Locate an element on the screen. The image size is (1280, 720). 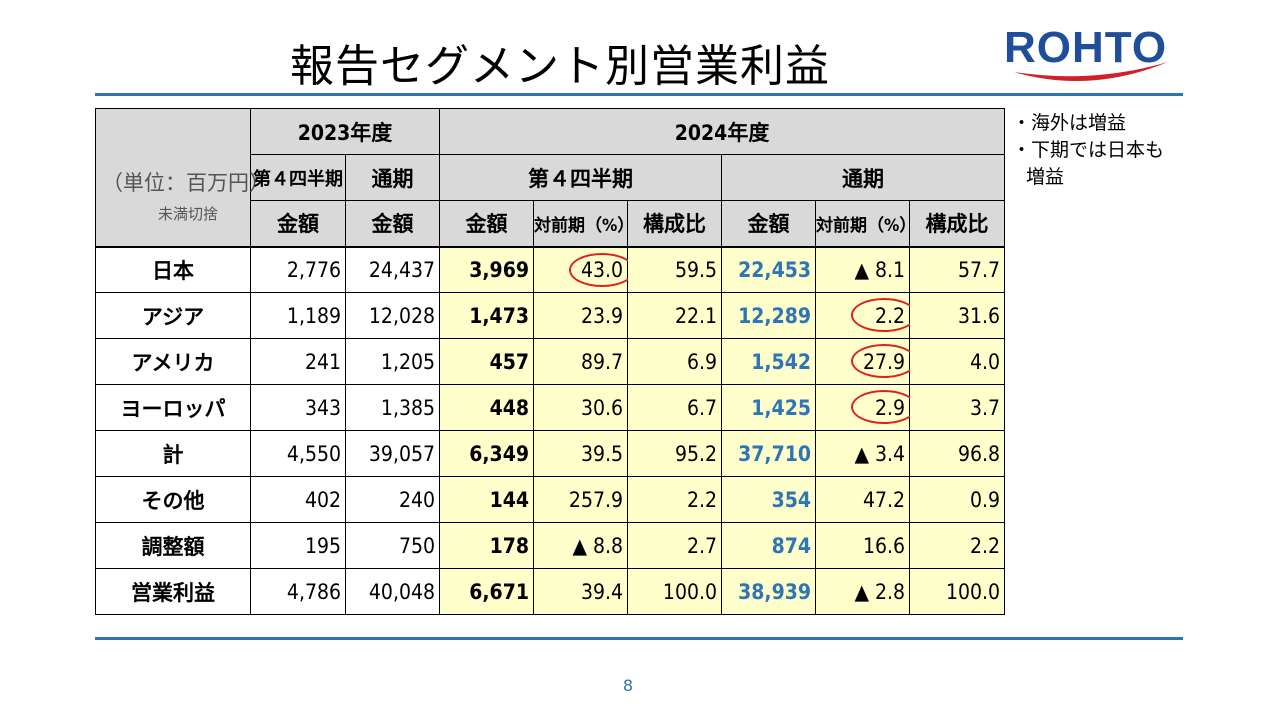
logo-swoosh is located at coordinates (1091, 71).